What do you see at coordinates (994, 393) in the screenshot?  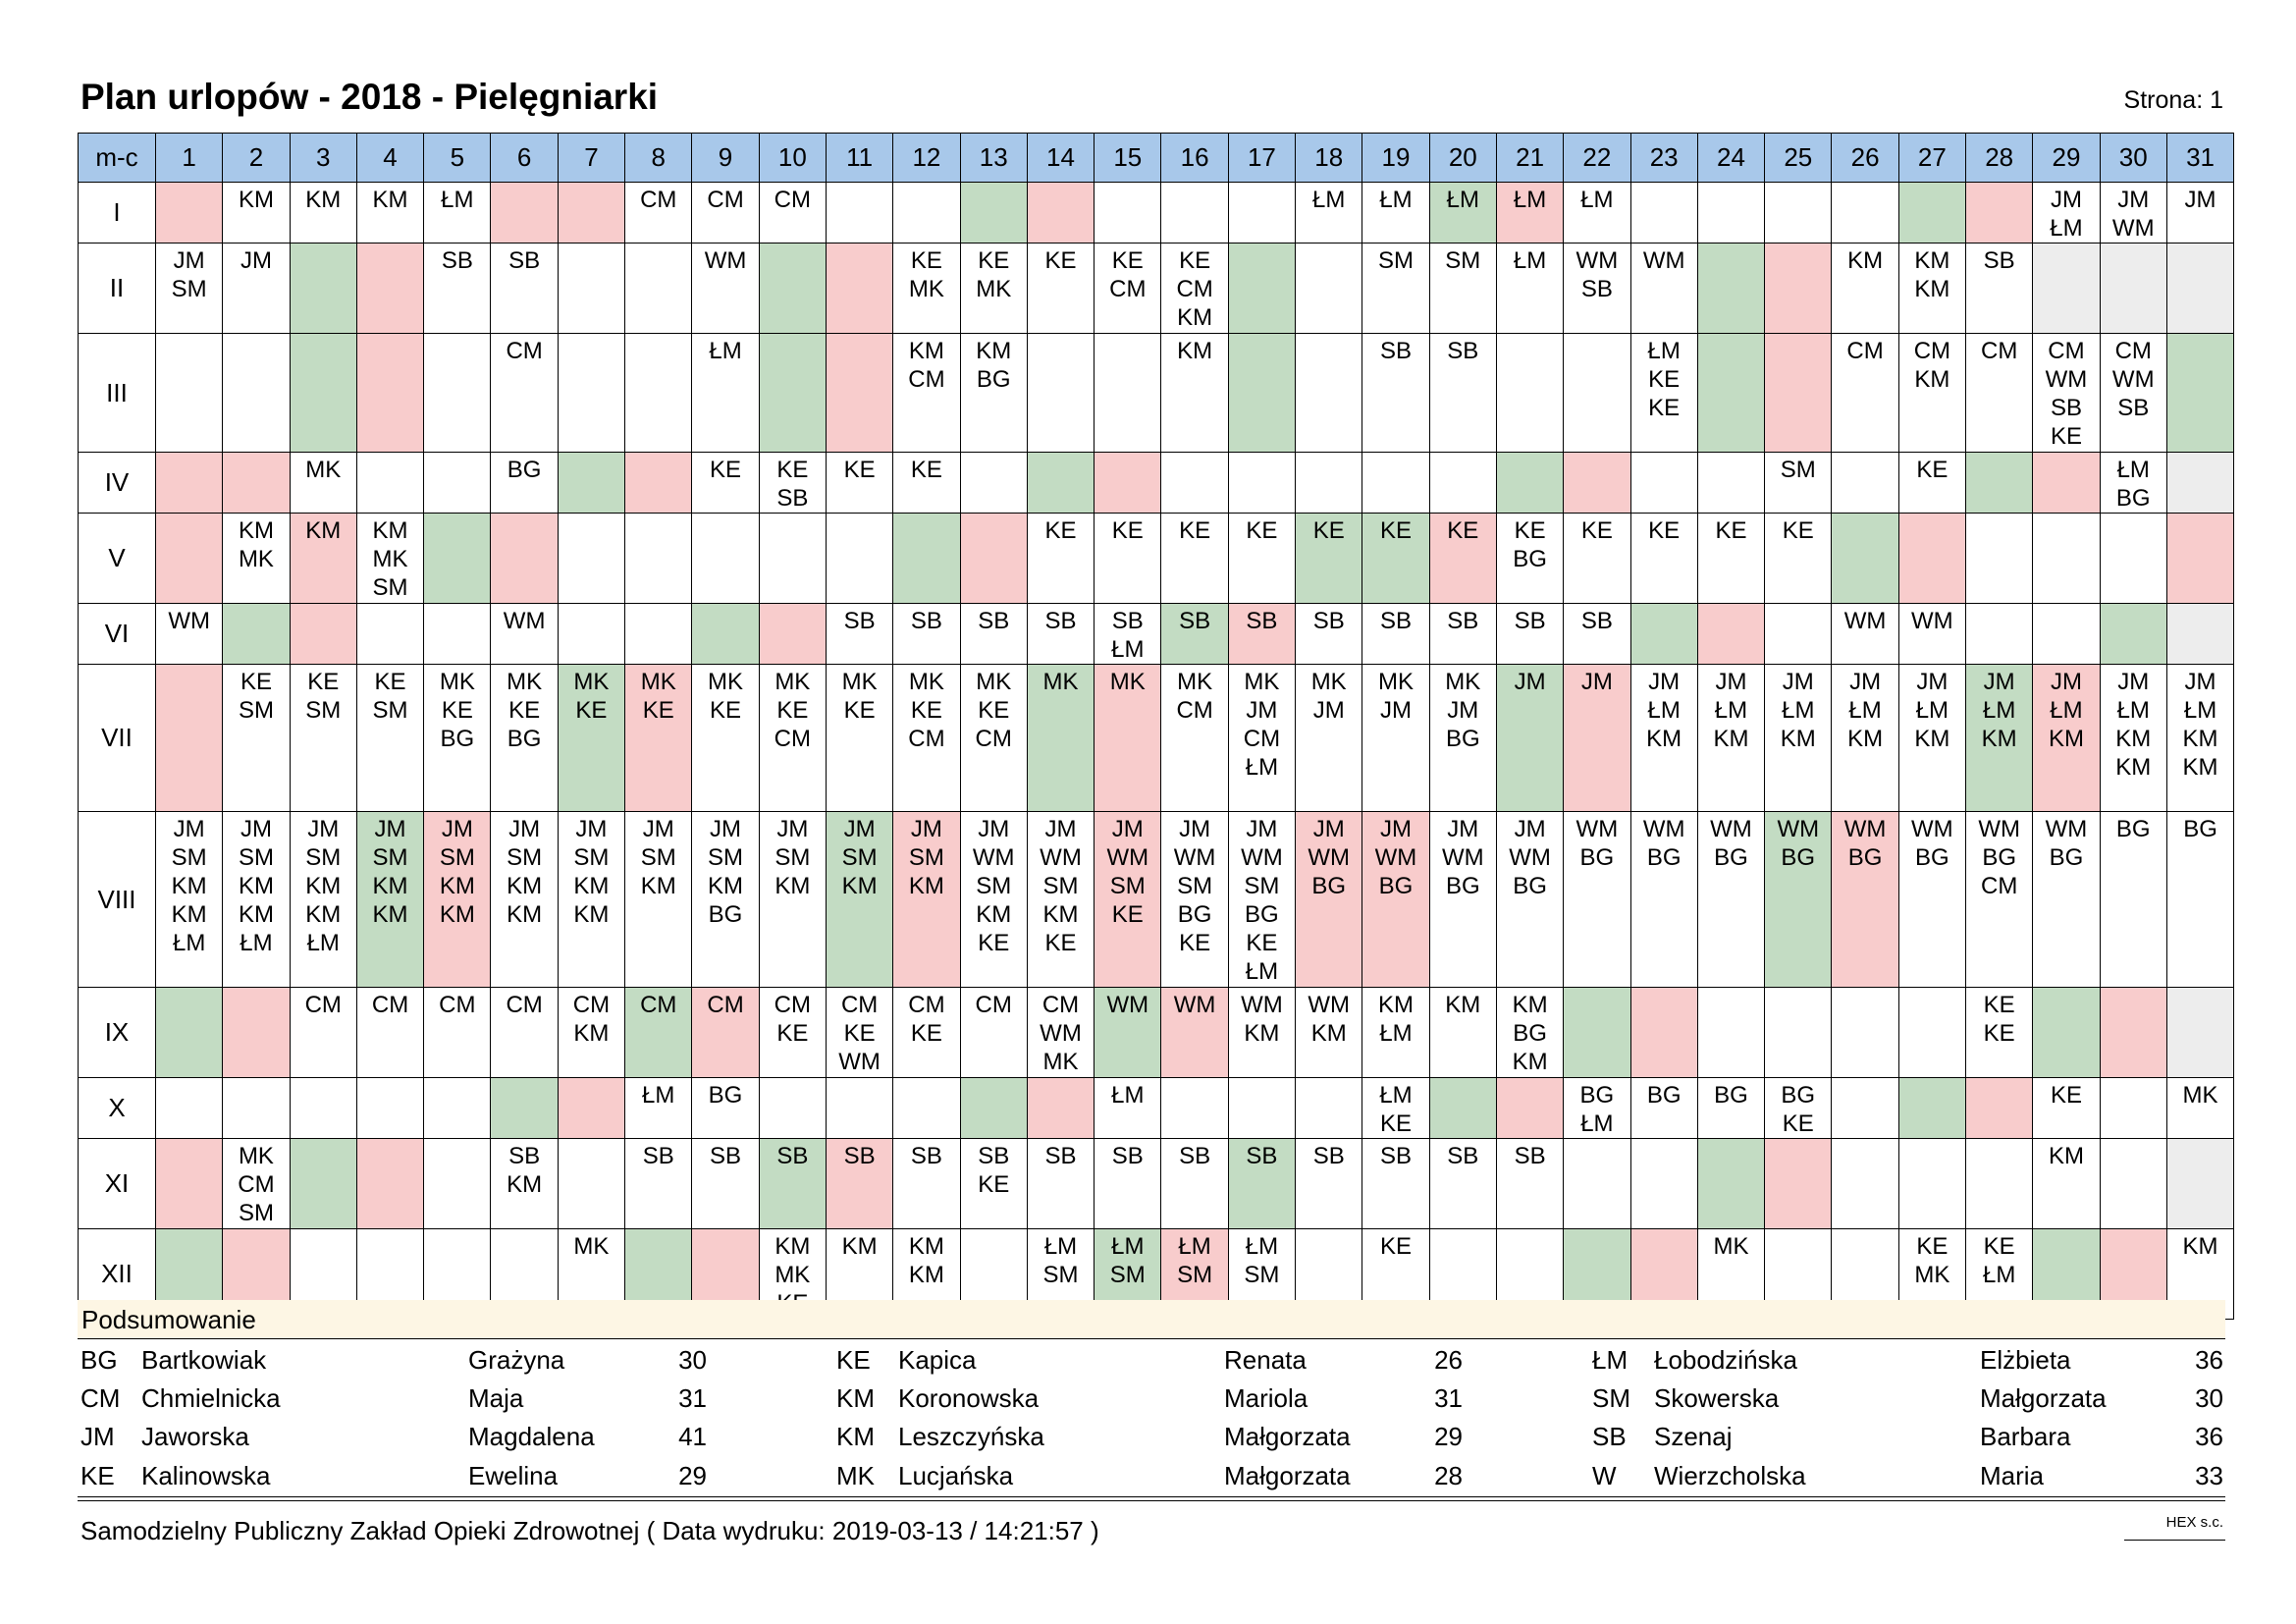 I see `day-cell: KM BG` at bounding box center [994, 393].